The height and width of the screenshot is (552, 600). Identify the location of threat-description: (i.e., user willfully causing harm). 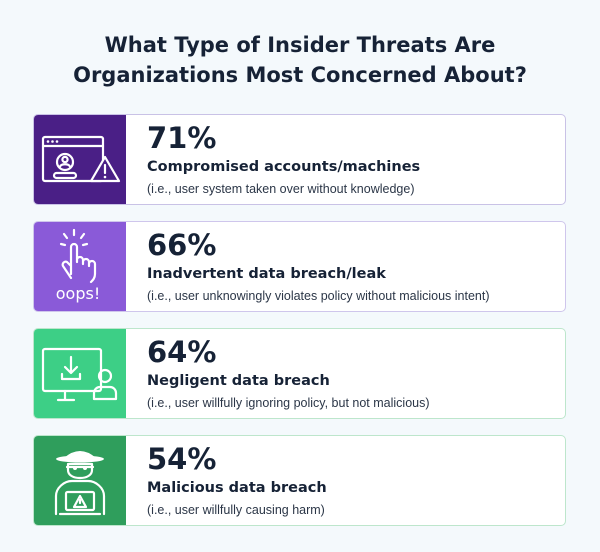
(236, 510).